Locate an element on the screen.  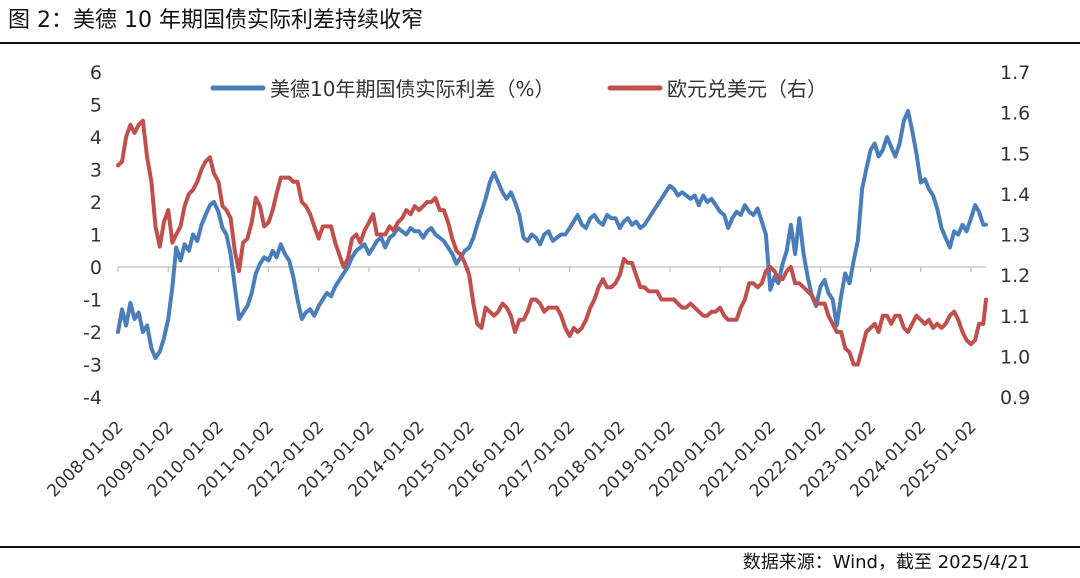
y-left-tick-label: 2 is located at coordinates (96, 203).